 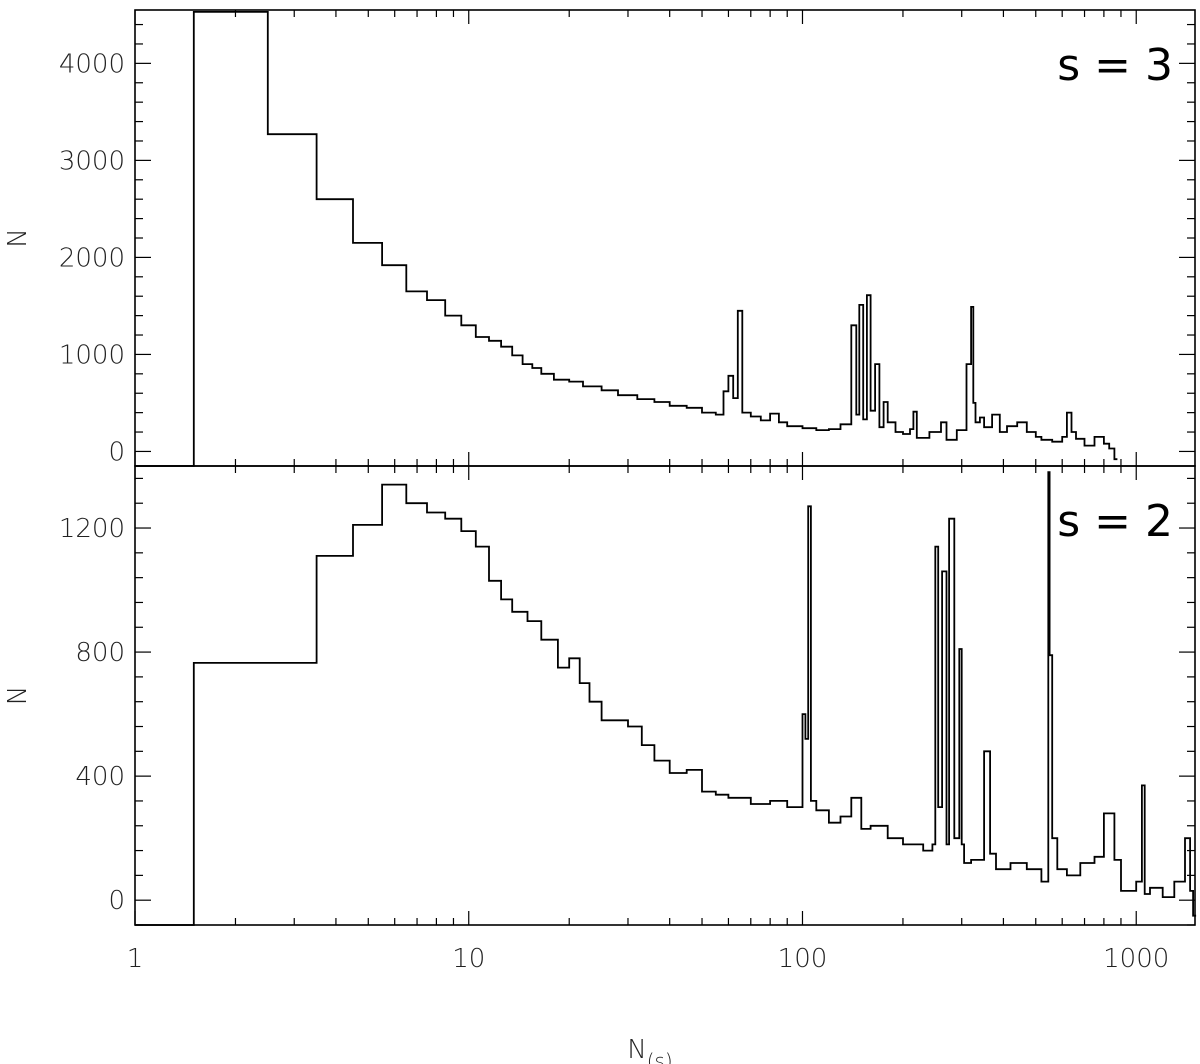 What do you see at coordinates (100, 653) in the screenshot?
I see `y-tick-label: 800` at bounding box center [100, 653].